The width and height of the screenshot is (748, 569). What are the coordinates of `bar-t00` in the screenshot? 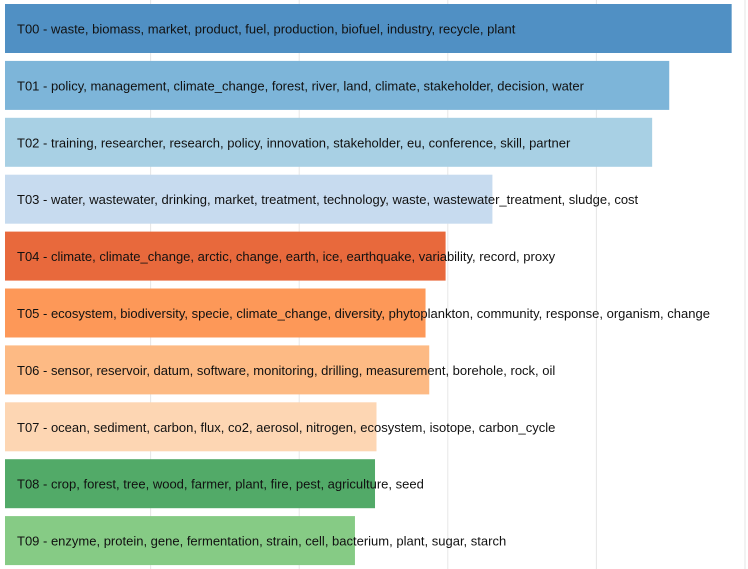 It's located at (368, 28).